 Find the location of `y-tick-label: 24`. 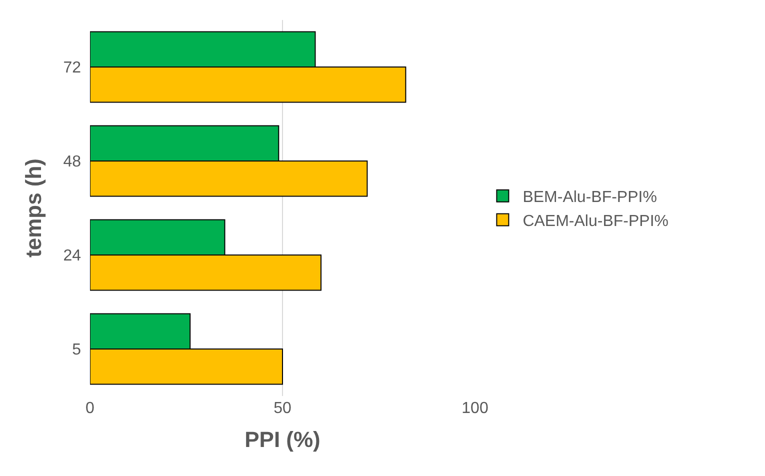

y-tick-label: 24 is located at coordinates (72, 256).